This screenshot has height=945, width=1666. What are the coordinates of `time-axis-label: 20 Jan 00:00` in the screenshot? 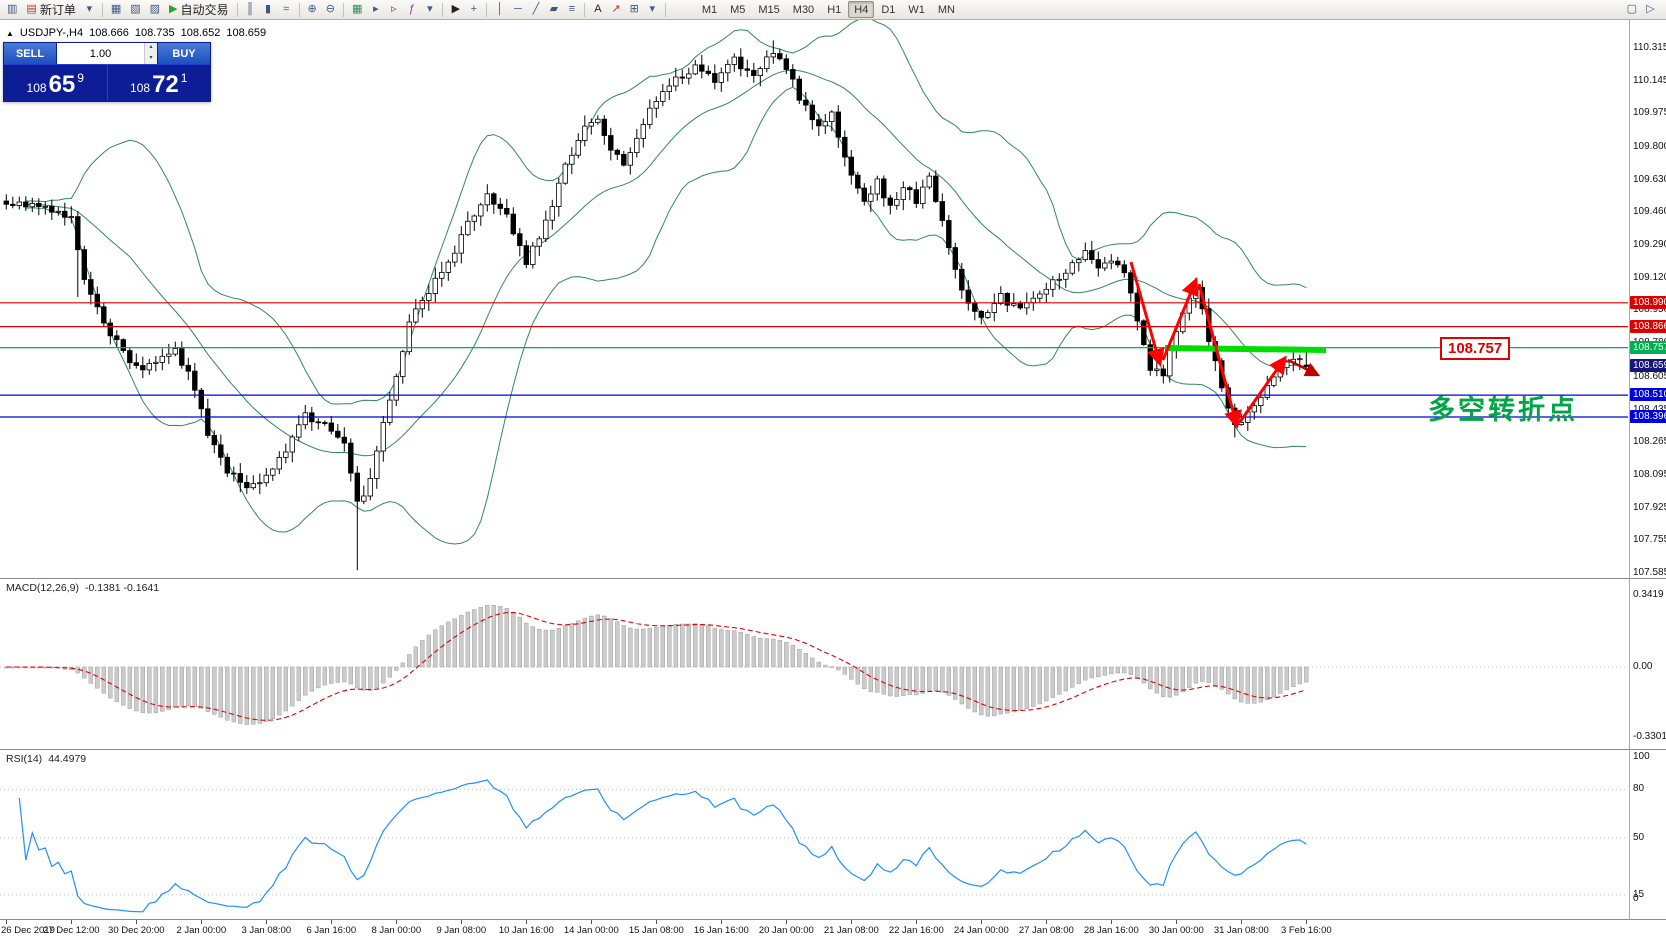 It's located at (786, 930).